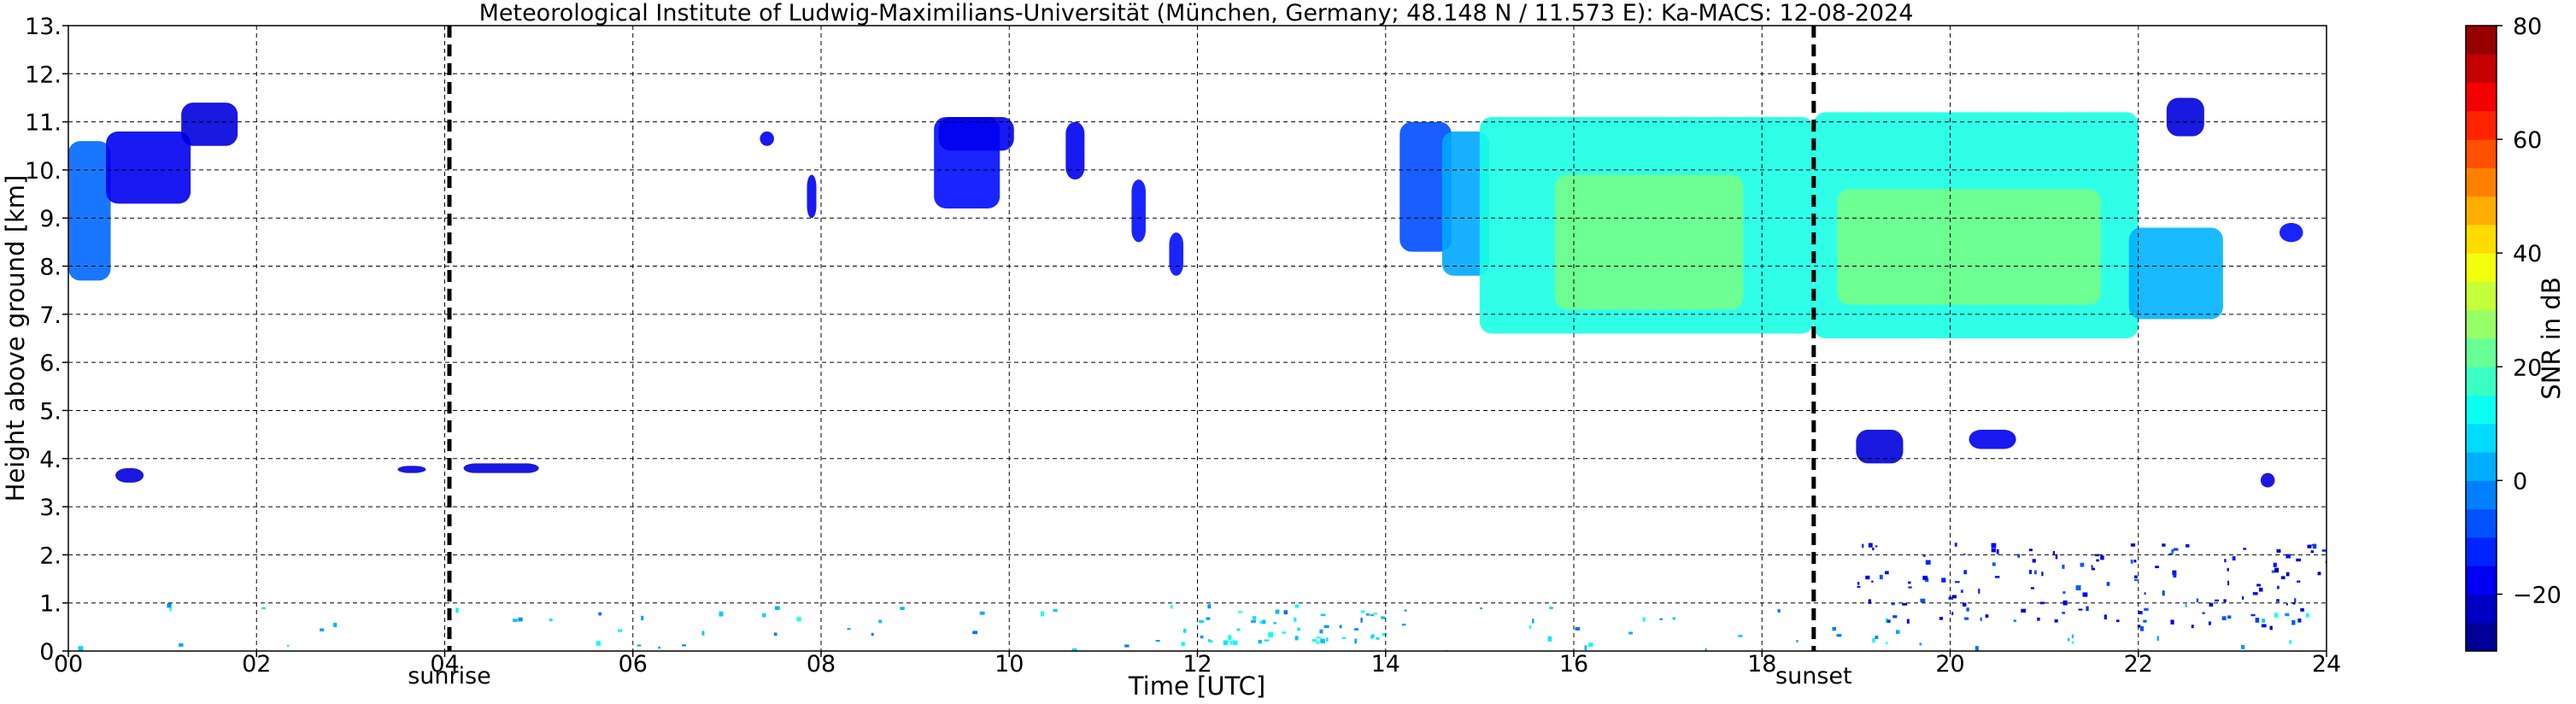 Image resolution: width=2576 pixels, height=704 pixels. Describe the element at coordinates (43, 27) in the screenshot. I see `y-tick-label: 13.` at that location.